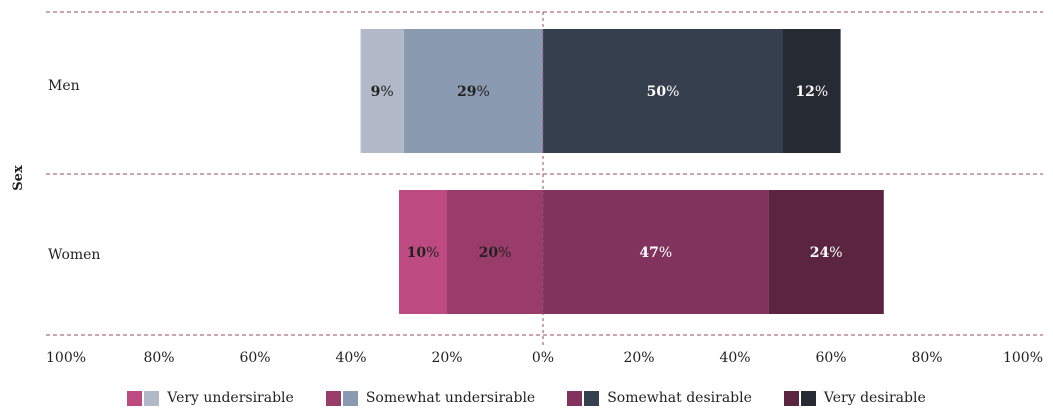 This screenshot has height=412, width=1053. I want to click on legend-item: Very undersirable, so click(210, 398).